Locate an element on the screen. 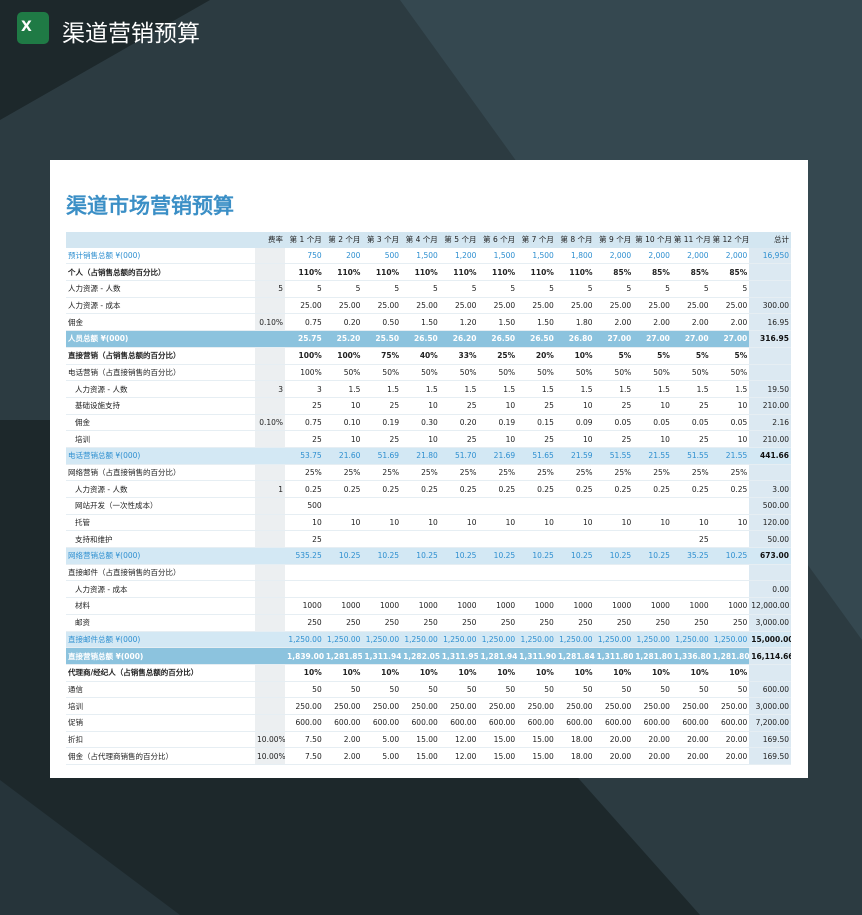 This screenshot has height=915, width=862. cell: 1,281.84 is located at coordinates (575, 656).